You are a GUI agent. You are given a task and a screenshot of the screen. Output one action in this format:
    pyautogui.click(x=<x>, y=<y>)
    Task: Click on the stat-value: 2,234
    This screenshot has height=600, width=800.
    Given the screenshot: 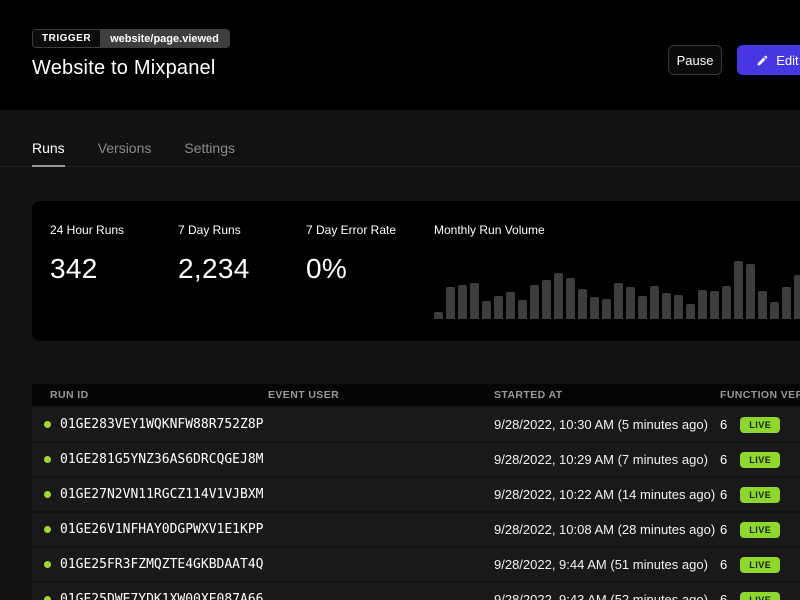 What is the action you would take?
    pyautogui.click(x=214, y=268)
    